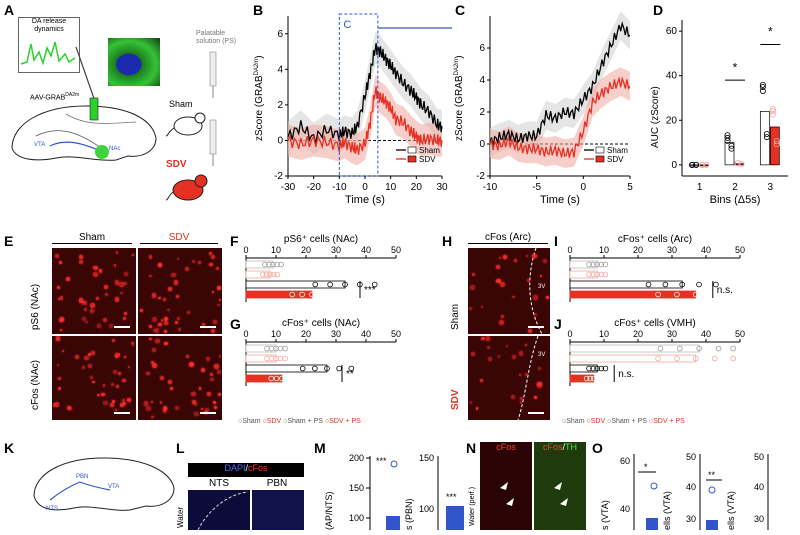  Describe the element at coordinates (396, 250) in the screenshot. I see `F-tick-label: 50` at that location.